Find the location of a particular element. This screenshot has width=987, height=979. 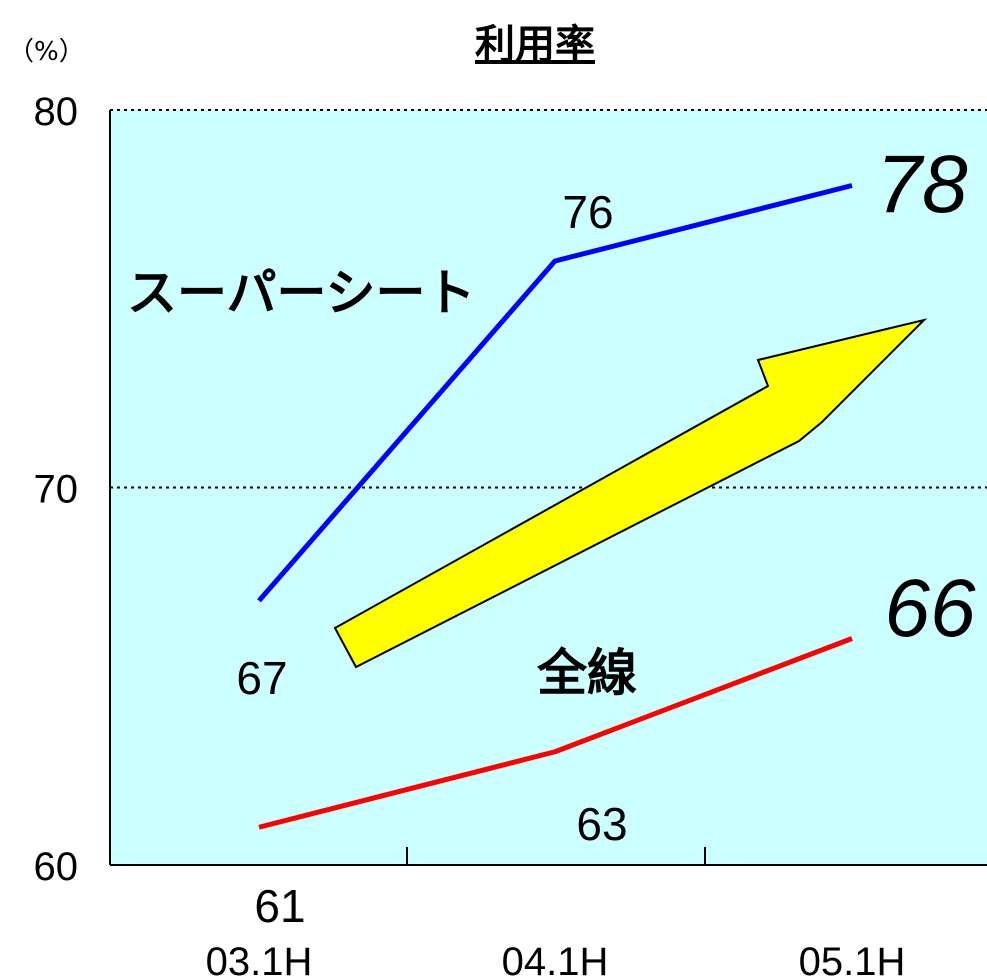

x-tick-label-03.1H: 03.1H is located at coordinates (259, 959).